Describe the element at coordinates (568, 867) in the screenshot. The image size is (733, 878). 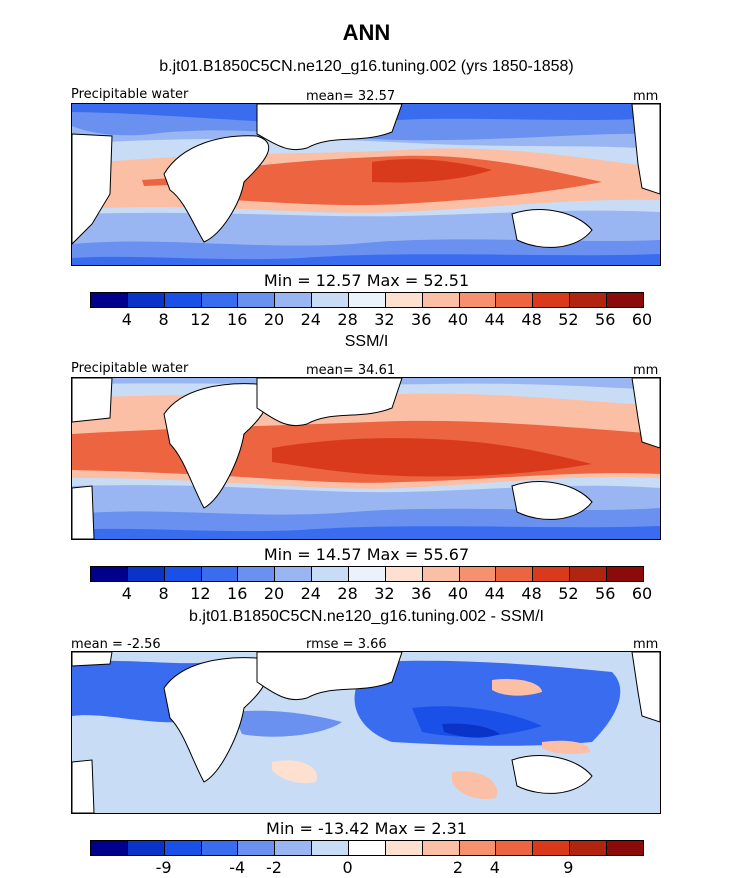
I see `colorbar-tick-label: 9` at that location.